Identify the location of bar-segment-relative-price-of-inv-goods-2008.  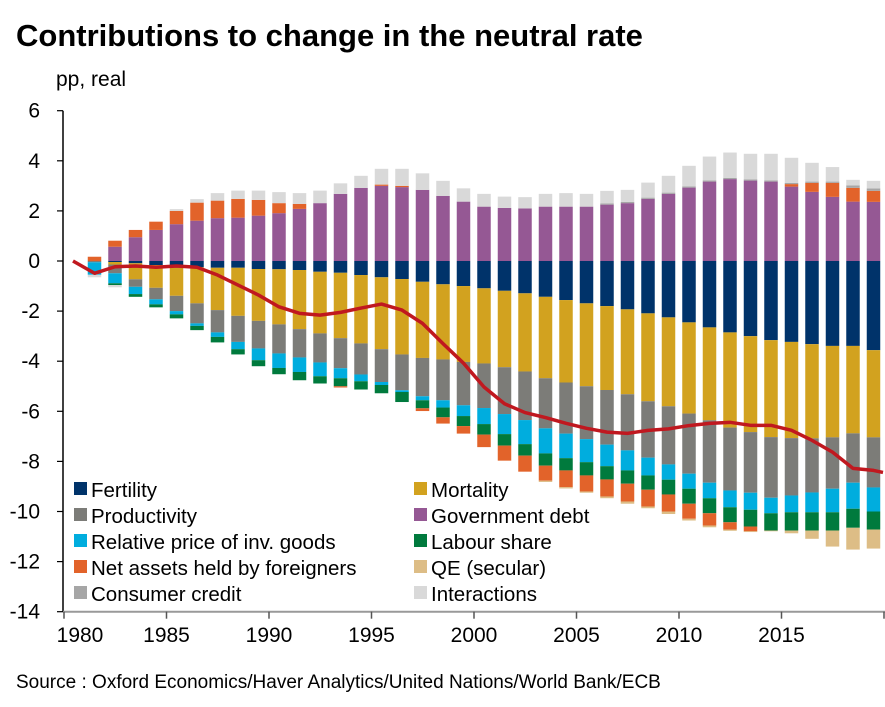
(648, 466).